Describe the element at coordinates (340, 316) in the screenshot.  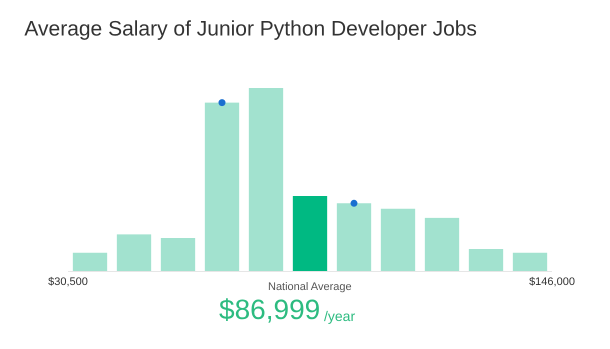
I see `text: /year` at that location.